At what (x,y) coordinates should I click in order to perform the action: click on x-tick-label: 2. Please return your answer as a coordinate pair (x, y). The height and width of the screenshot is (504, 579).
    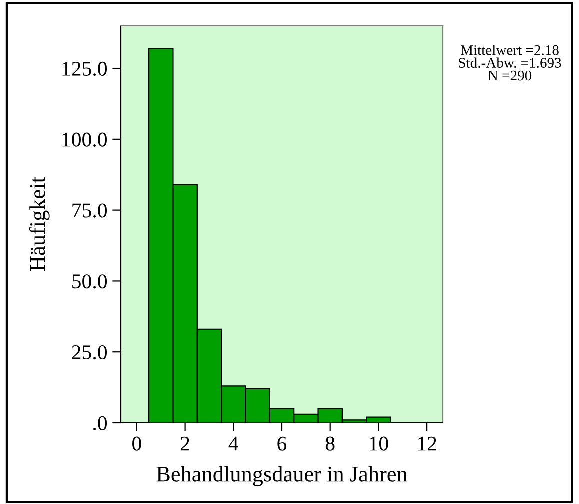
    Looking at the image, I should click on (185, 443).